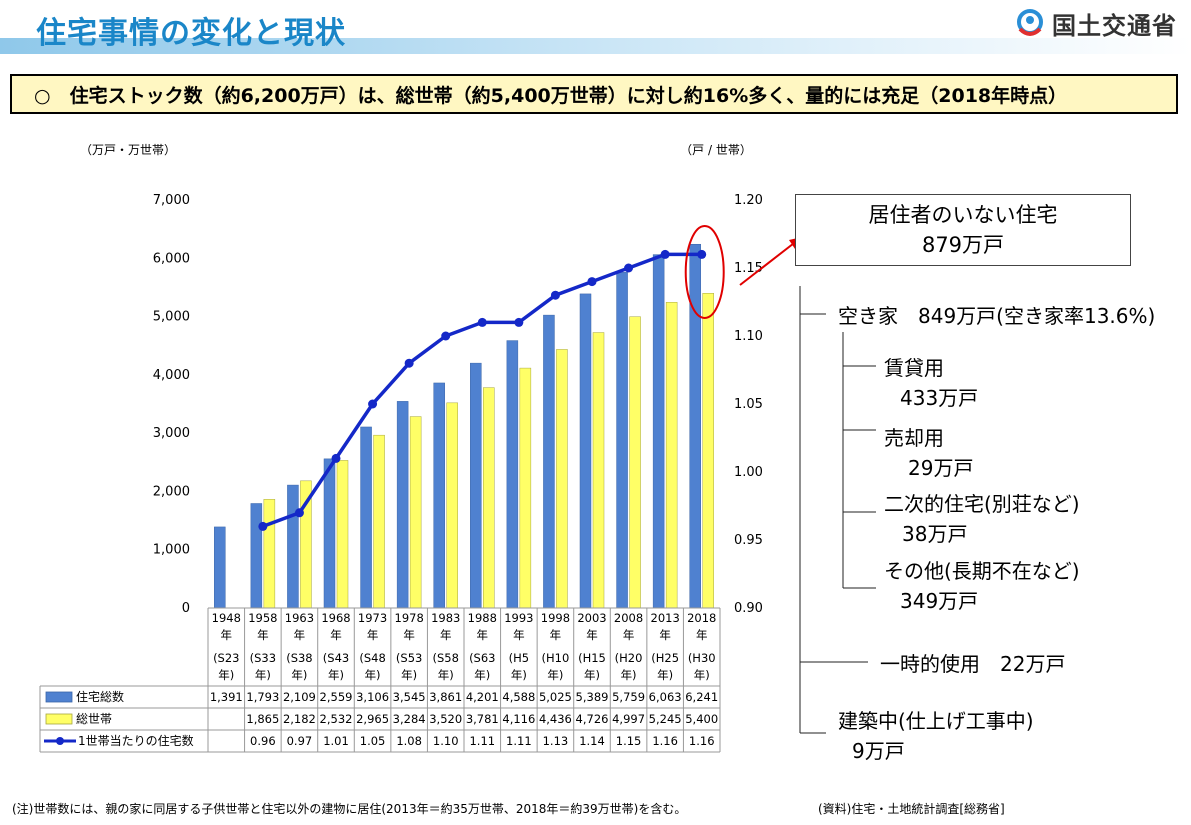 This screenshot has width=1191, height=825. I want to click on table-cell-value: 4,997, so click(628, 719).